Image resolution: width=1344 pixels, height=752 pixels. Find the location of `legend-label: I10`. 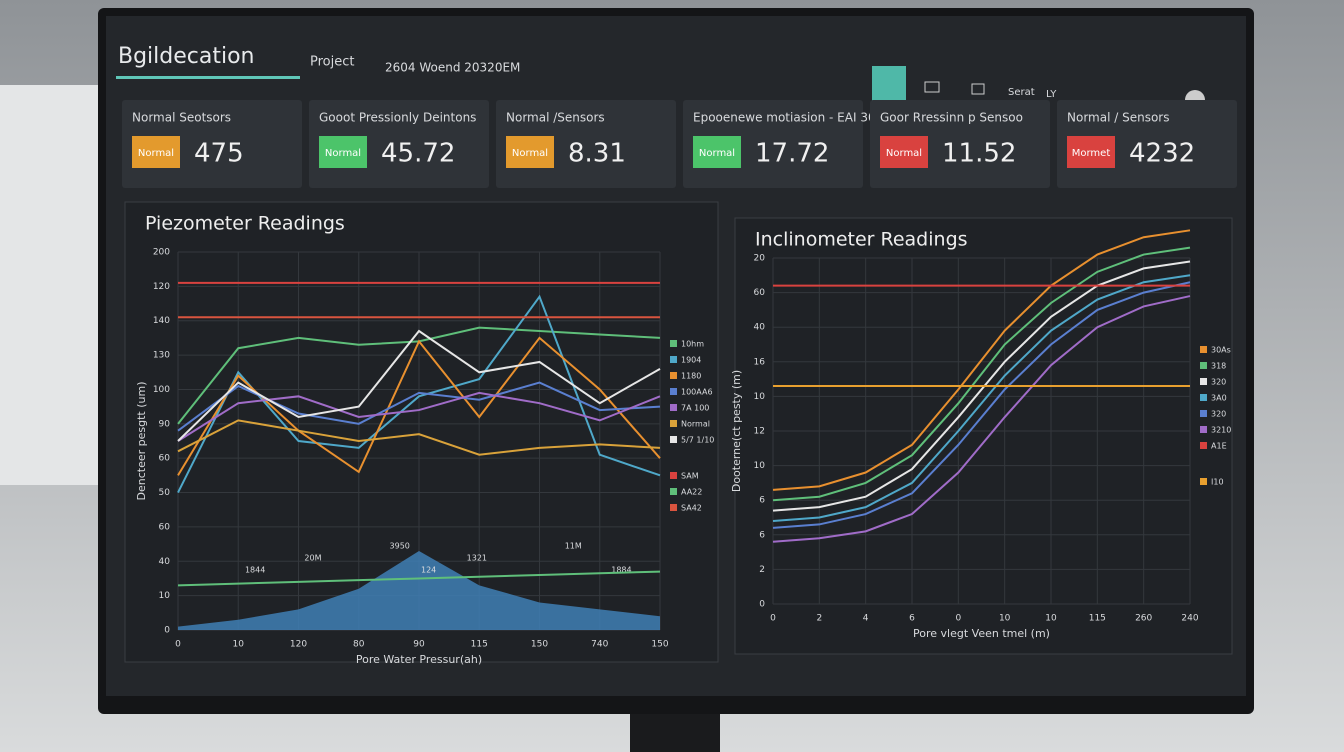

legend-label: I10 is located at coordinates (1217, 482).